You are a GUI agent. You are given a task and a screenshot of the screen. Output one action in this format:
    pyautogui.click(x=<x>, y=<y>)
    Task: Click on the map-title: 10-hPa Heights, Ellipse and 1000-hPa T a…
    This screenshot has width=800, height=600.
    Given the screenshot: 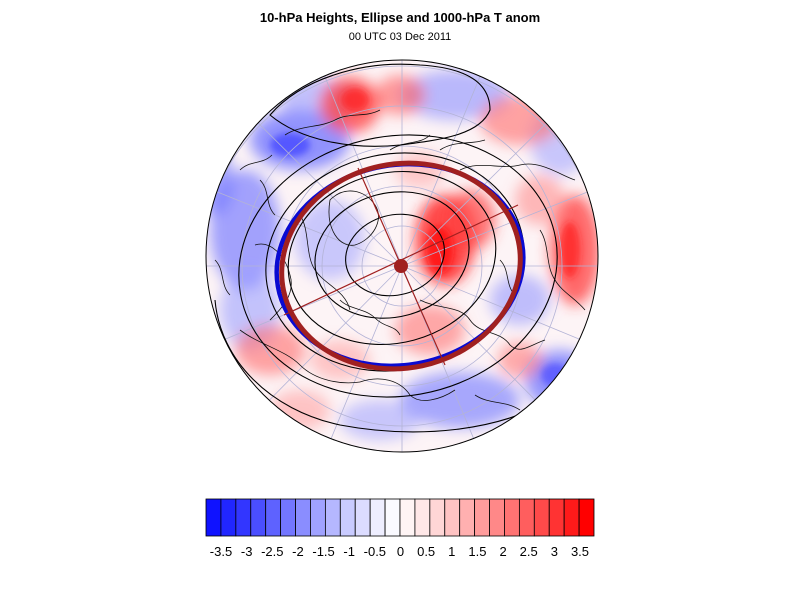 What is the action you would take?
    pyautogui.click(x=400, y=17)
    